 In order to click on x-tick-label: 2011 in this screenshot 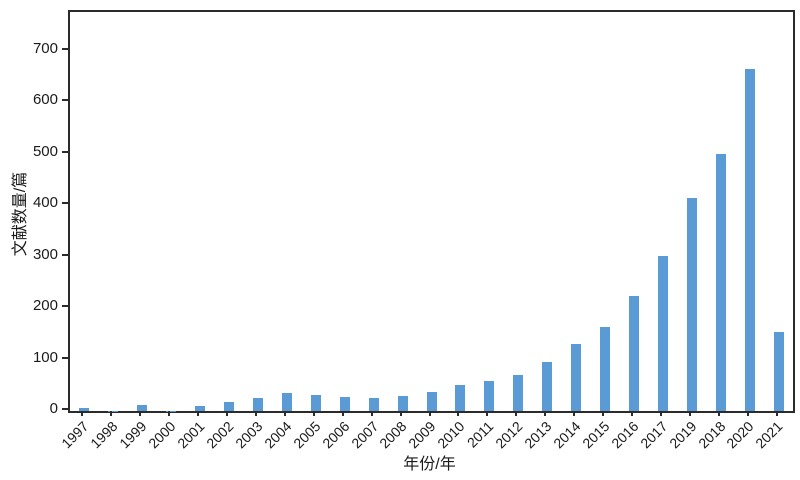, I will do `click(480, 434)`.